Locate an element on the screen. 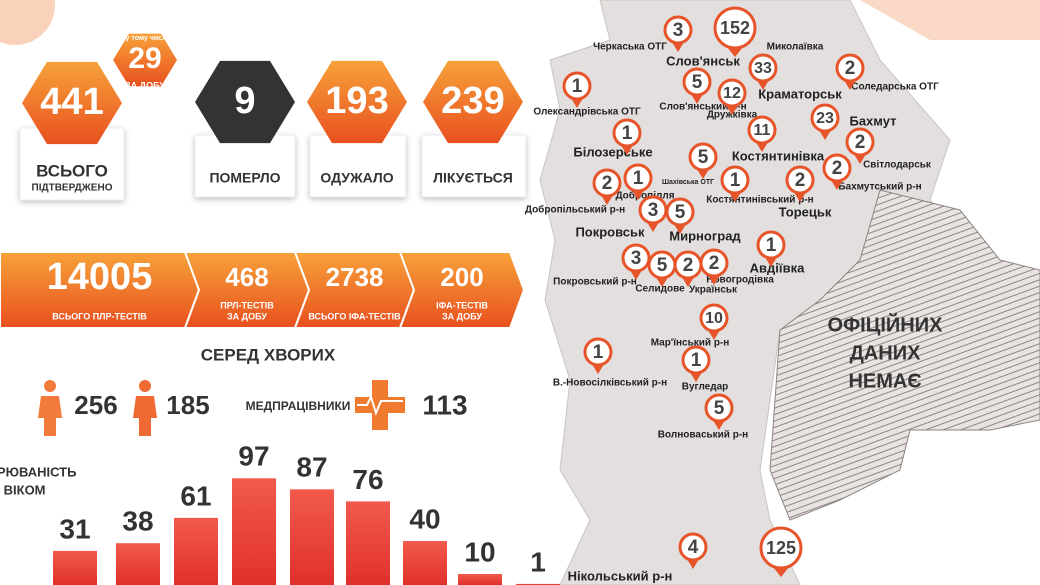 The height and width of the screenshot is (585, 1040). marker-value: 12 is located at coordinates (732, 93).